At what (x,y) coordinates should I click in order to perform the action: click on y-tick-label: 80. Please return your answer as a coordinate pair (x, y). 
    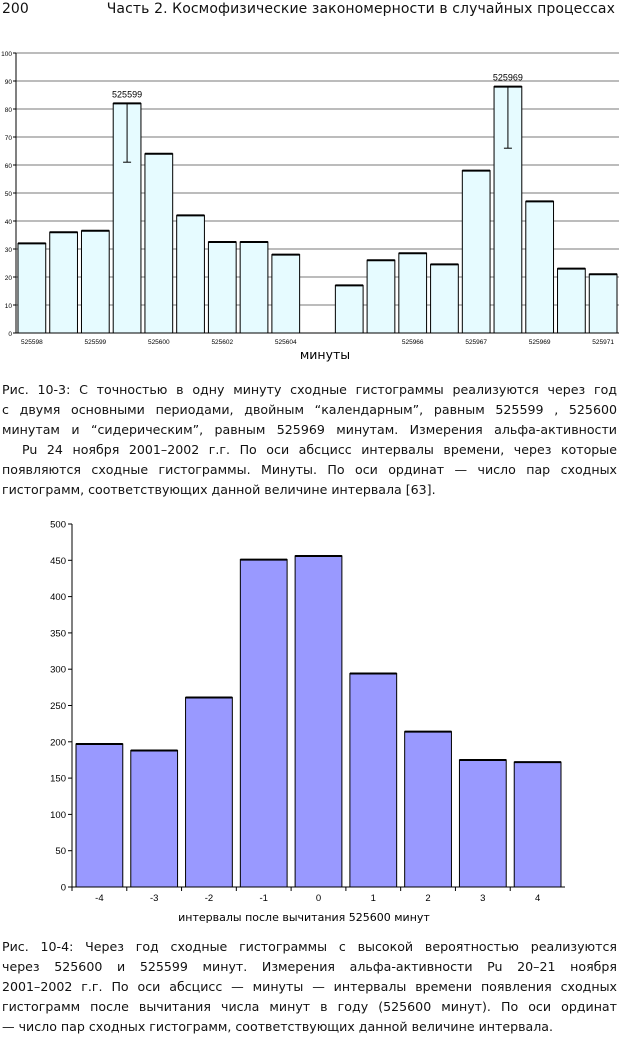
    Looking at the image, I should click on (9, 110).